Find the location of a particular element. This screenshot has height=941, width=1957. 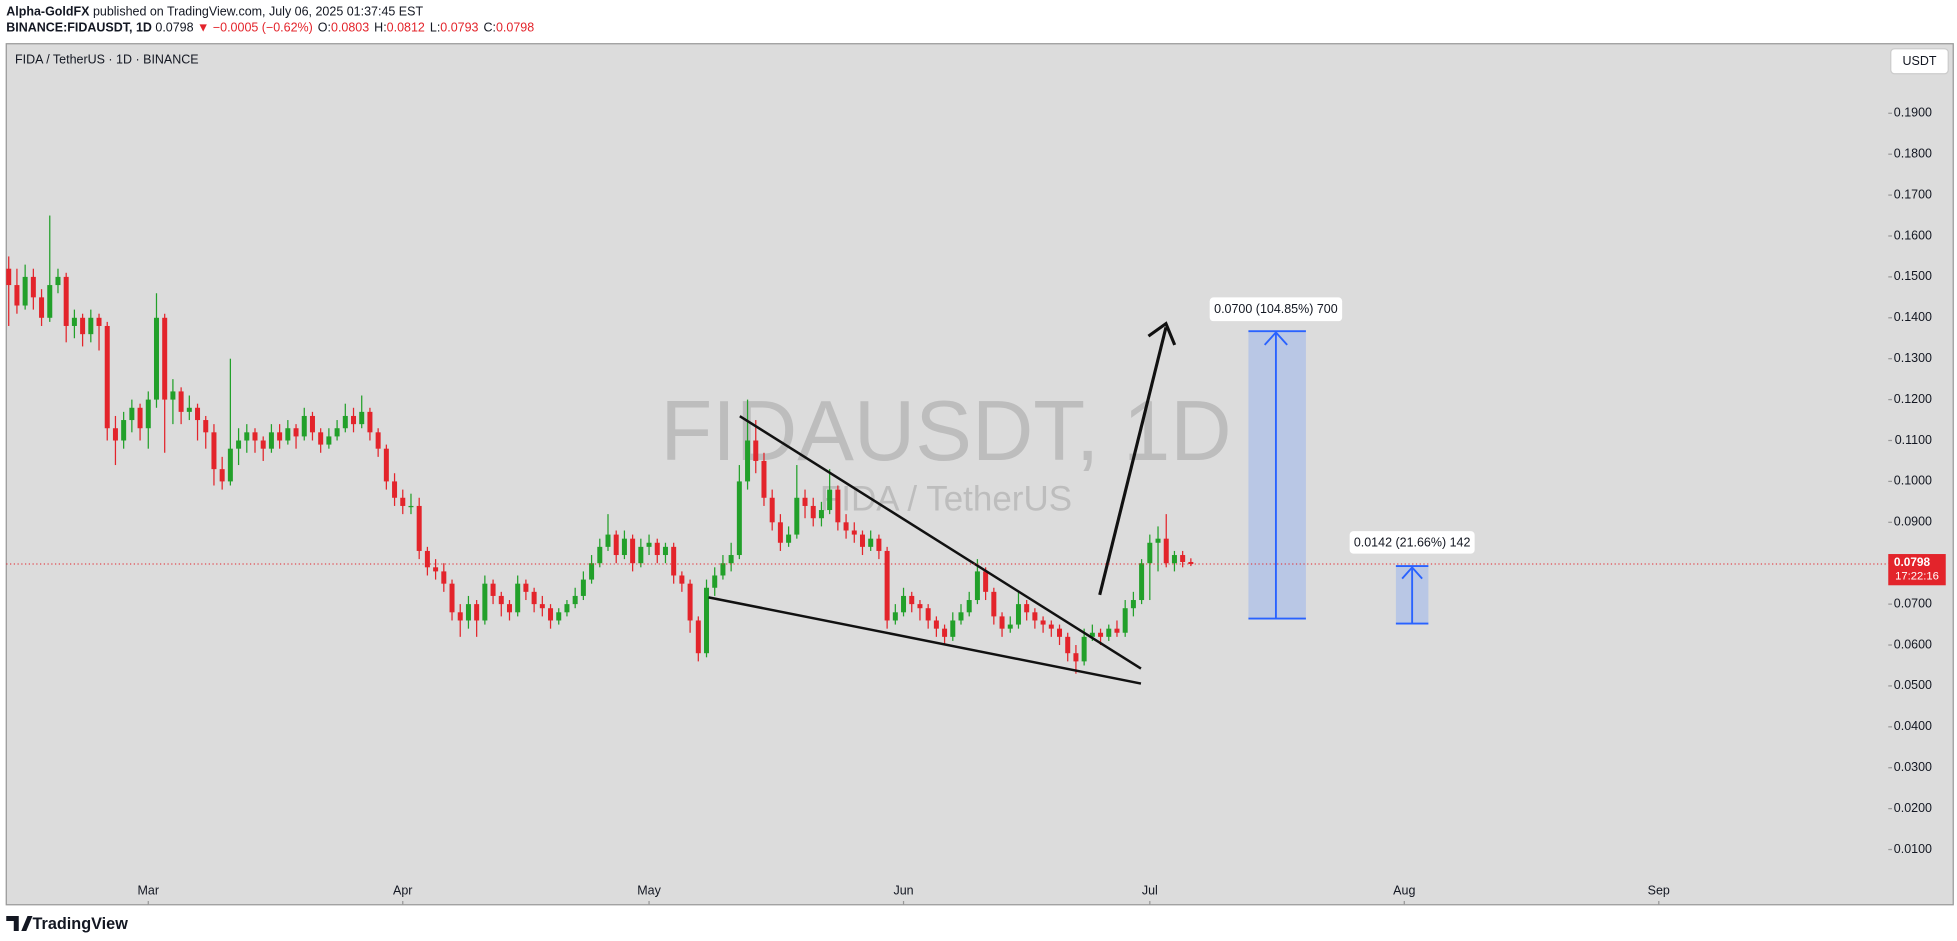

publisher: Alpha-GoldFX is located at coordinates (48, 12).